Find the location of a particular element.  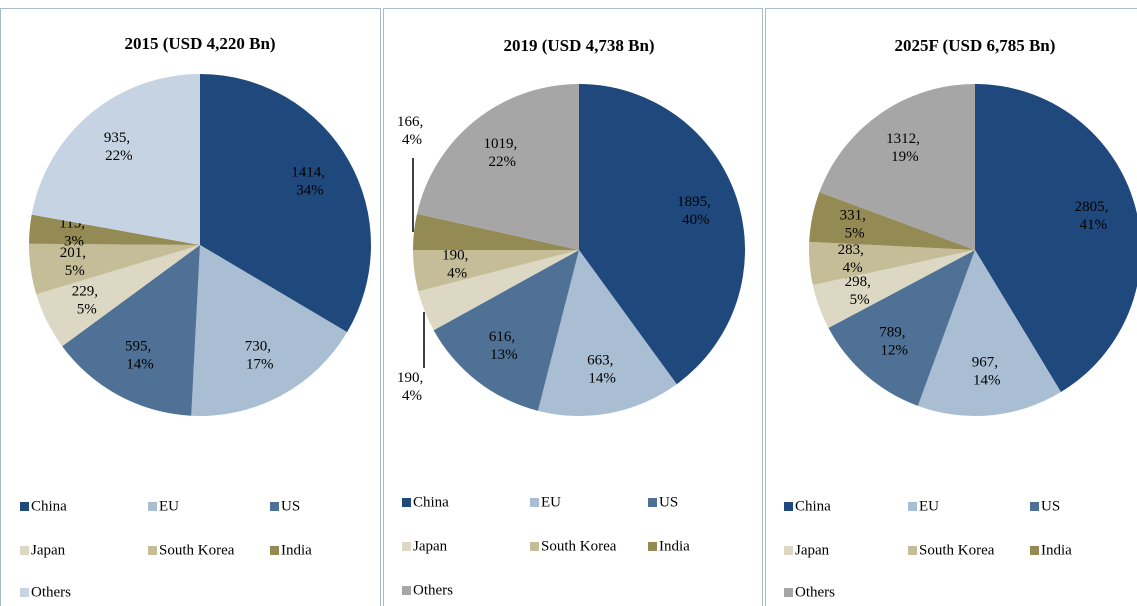

data-label: 2805, 41% is located at coordinates (1094, 216).